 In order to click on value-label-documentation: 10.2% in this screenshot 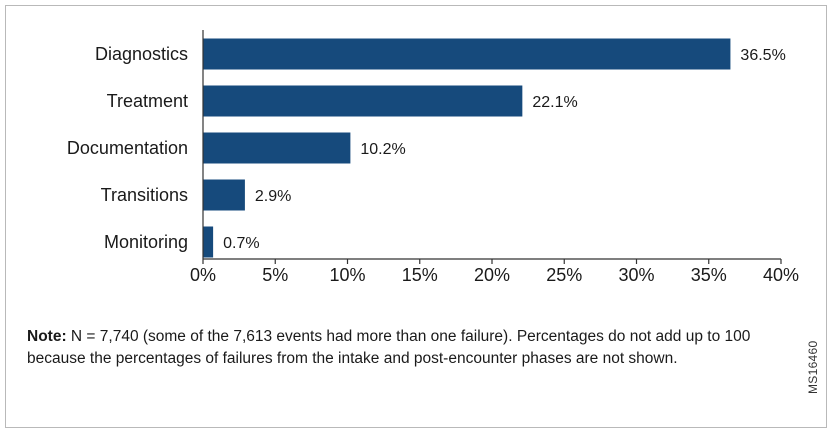, I will do `click(382, 149)`.